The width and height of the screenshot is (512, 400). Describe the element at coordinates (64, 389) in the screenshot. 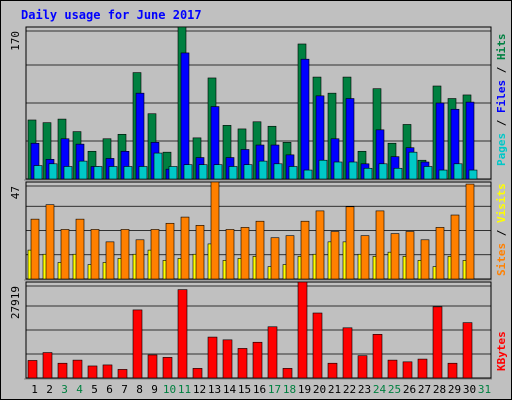

I see `x-tick-day-3: 3` at that location.